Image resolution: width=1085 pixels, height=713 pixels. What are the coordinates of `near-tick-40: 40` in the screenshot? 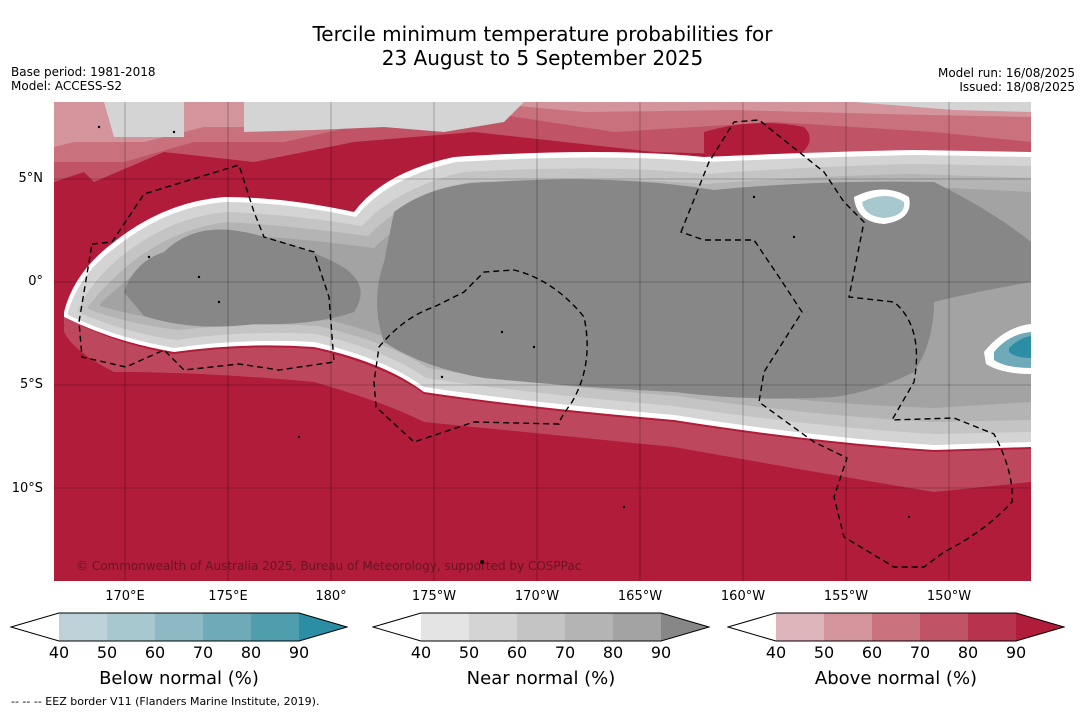 It's located at (421, 652).